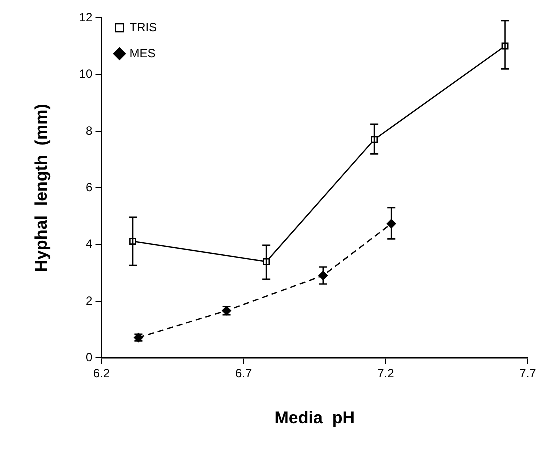  Describe the element at coordinates (528, 373) in the screenshot. I see `x-tick-label: 7.7` at that location.